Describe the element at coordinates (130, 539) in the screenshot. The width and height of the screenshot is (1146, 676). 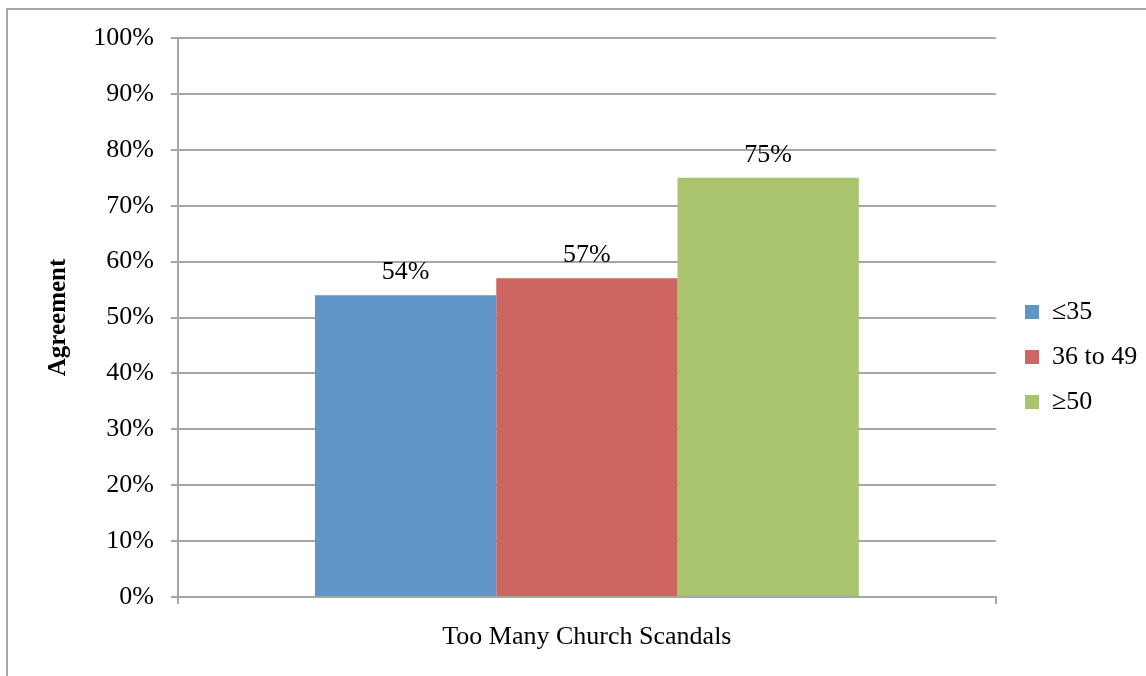
I see `y-tick-label: 10%` at that location.